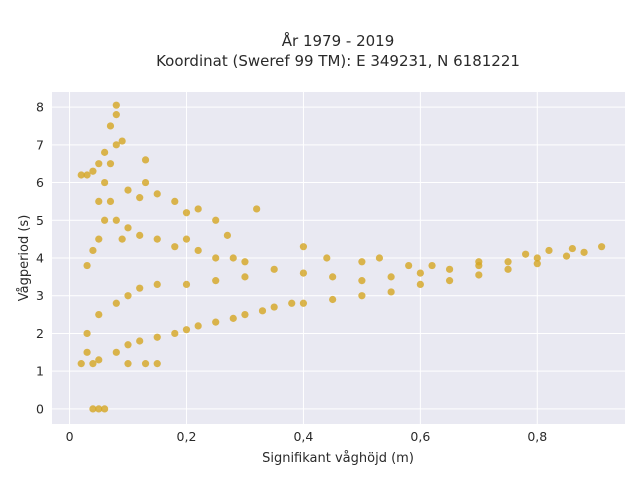 This screenshot has width=640, height=484. I want to click on y-tick-label: 7, so click(40, 144).